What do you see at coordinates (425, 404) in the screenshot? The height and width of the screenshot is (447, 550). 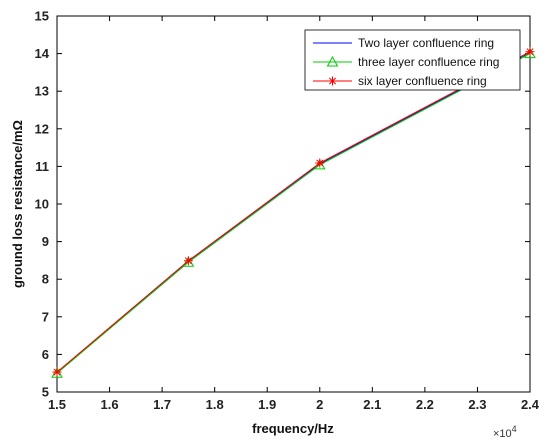 I see `x-tick-label-7: 2.2` at bounding box center [425, 404].